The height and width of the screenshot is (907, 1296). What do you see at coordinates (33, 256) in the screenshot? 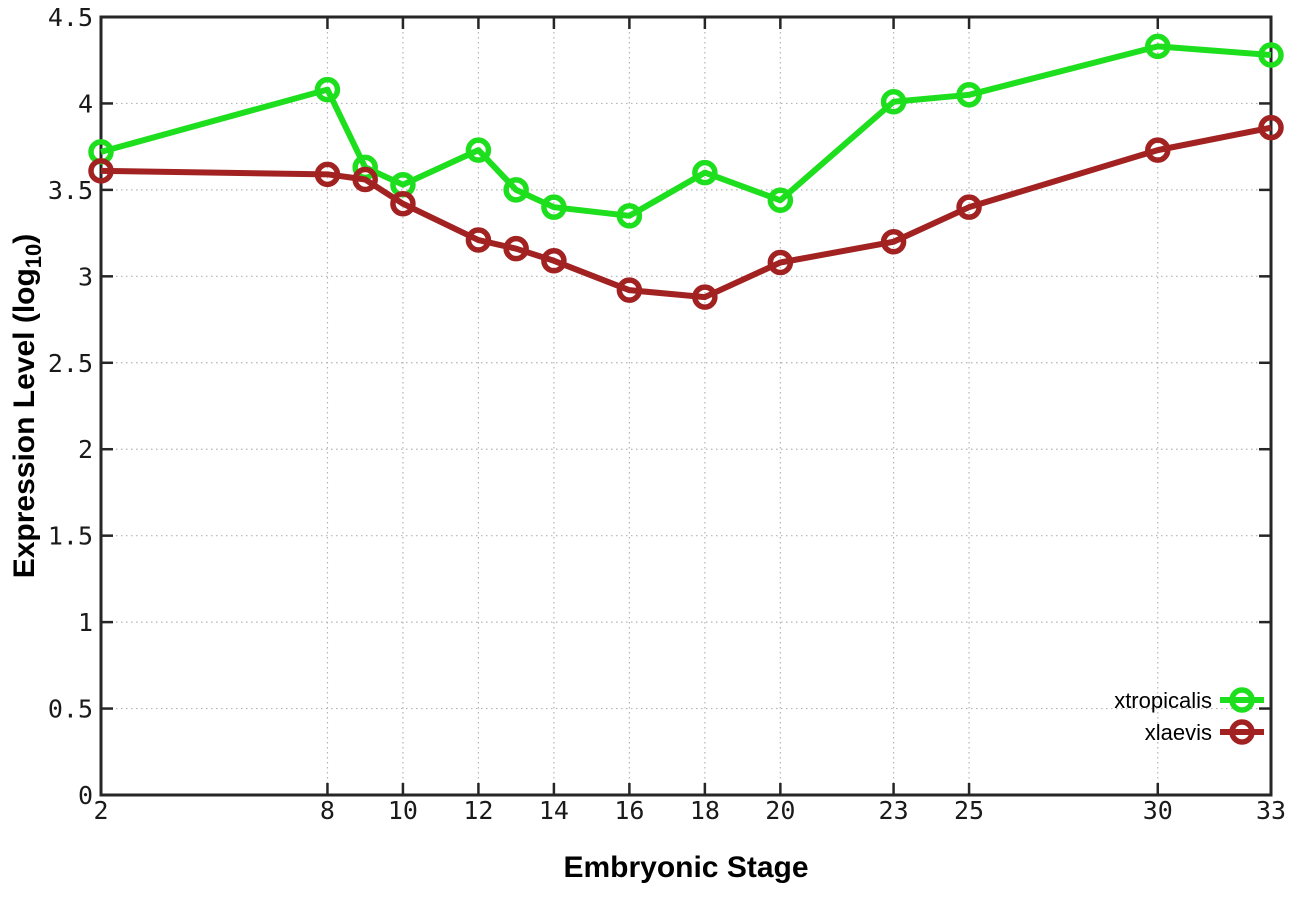
I see `y-axis-title-subscript: 10` at bounding box center [33, 256].